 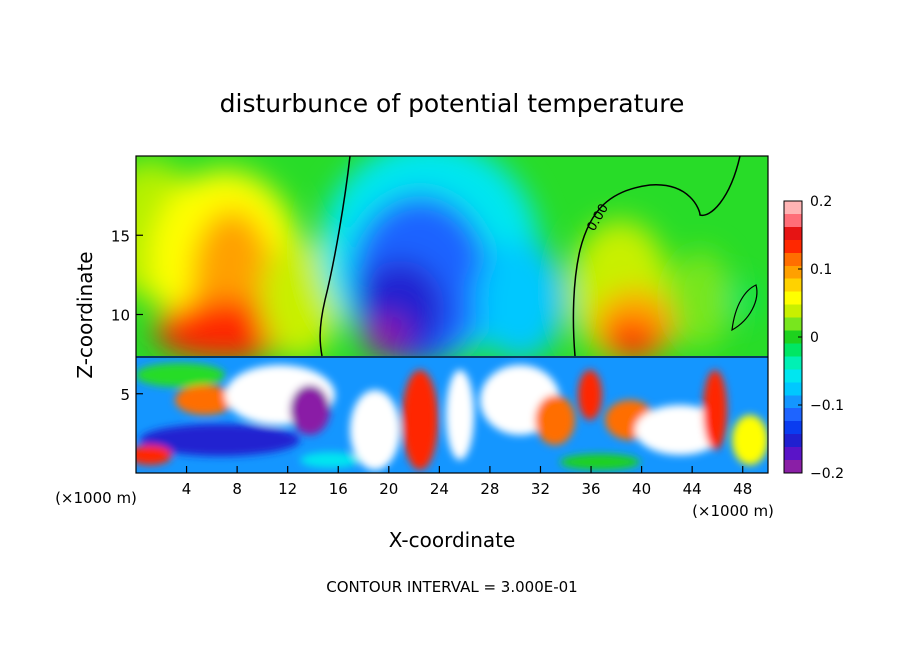 What do you see at coordinates (489, 489) in the screenshot?
I see `x-tick-label: 28` at bounding box center [489, 489].